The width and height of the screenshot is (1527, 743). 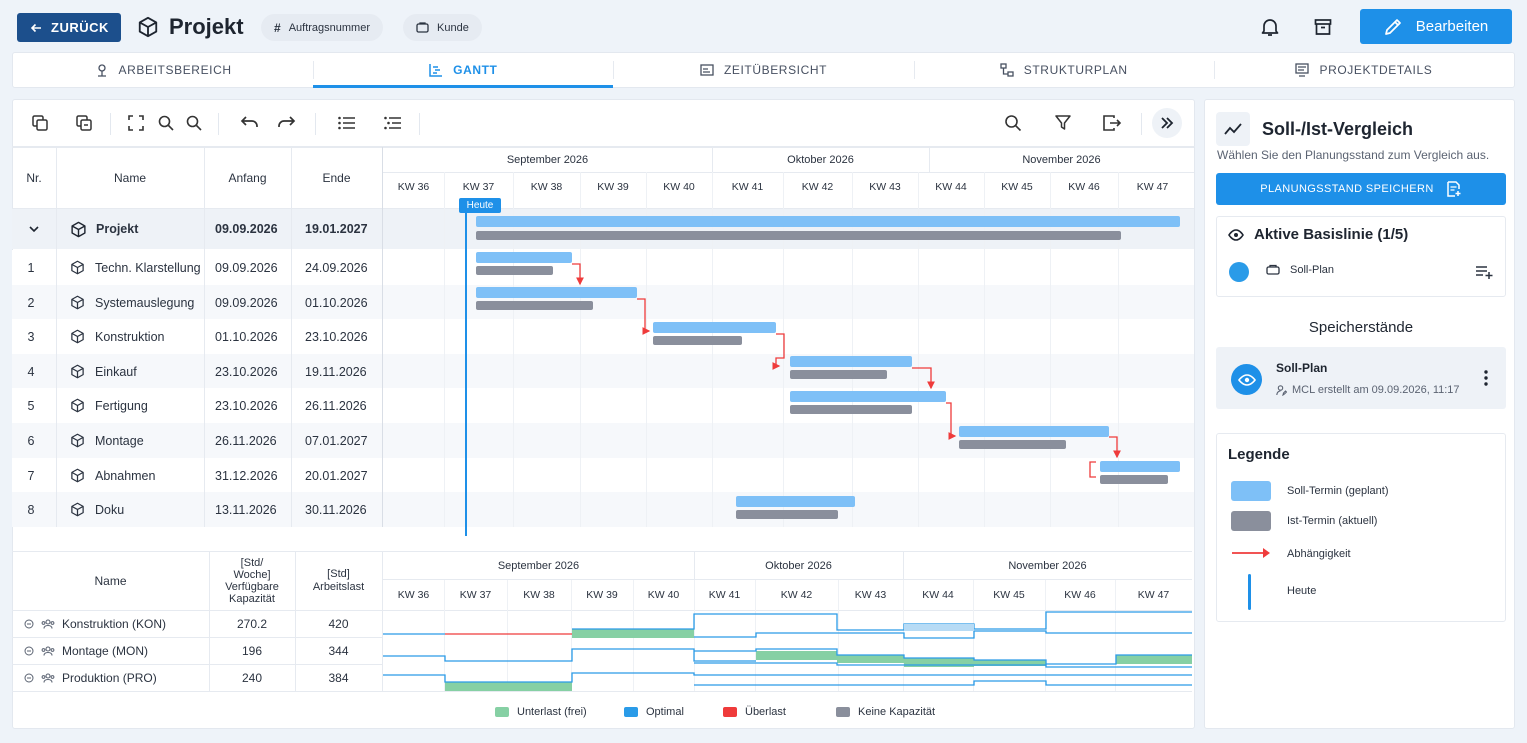 I want to click on week-label: KW 45, so click(x=1009, y=595).